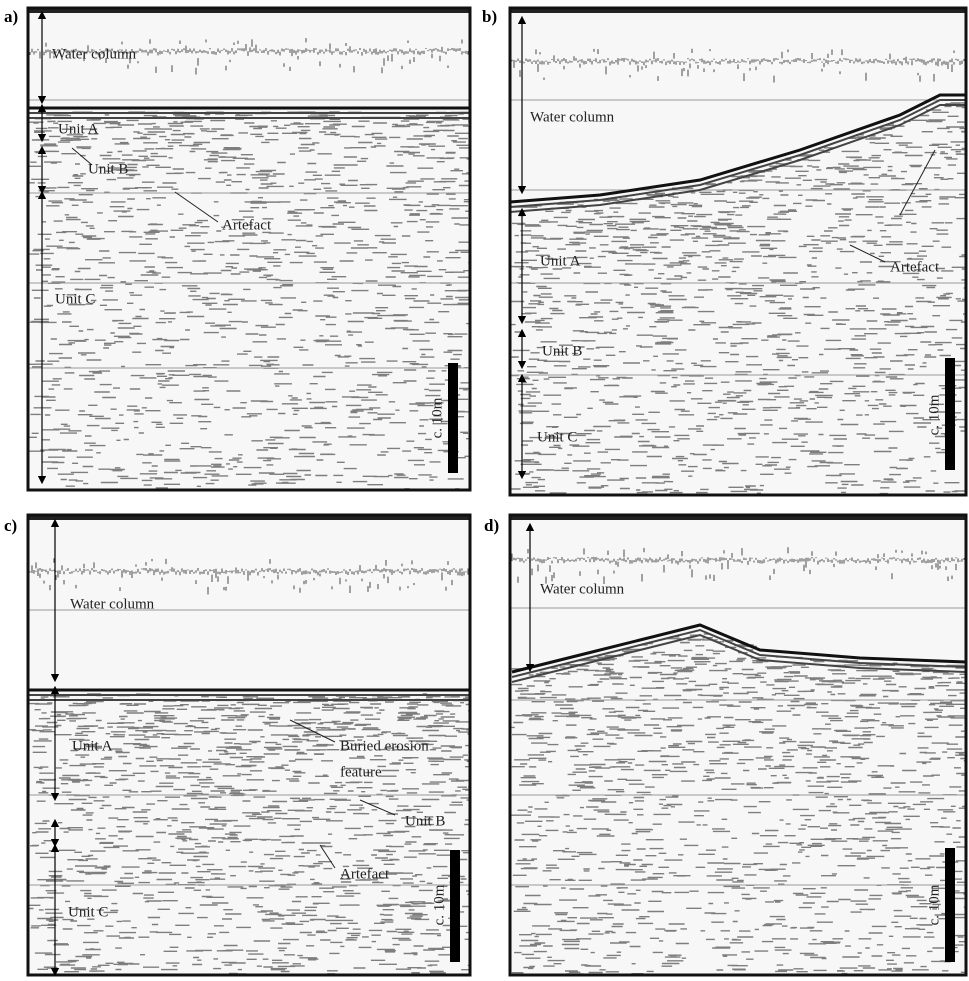  What do you see at coordinates (11, 16) in the screenshot?
I see `panel-label: a)` at bounding box center [11, 16].